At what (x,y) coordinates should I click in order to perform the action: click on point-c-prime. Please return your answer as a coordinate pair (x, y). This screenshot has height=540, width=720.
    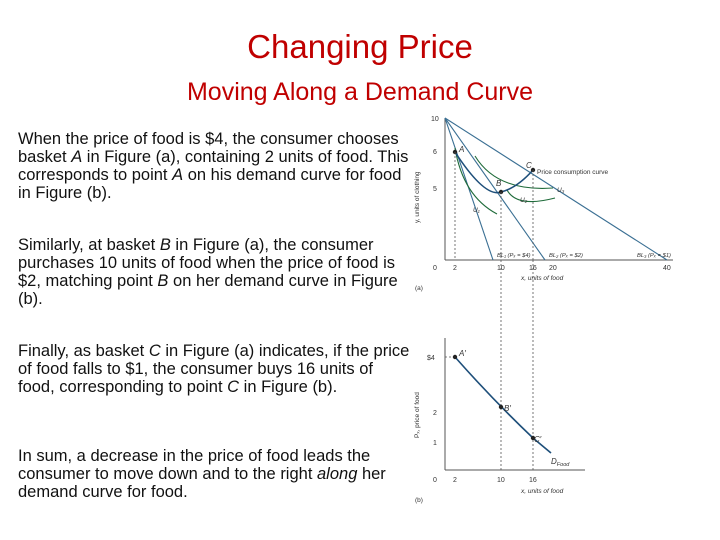
    Looking at the image, I should click on (533, 438).